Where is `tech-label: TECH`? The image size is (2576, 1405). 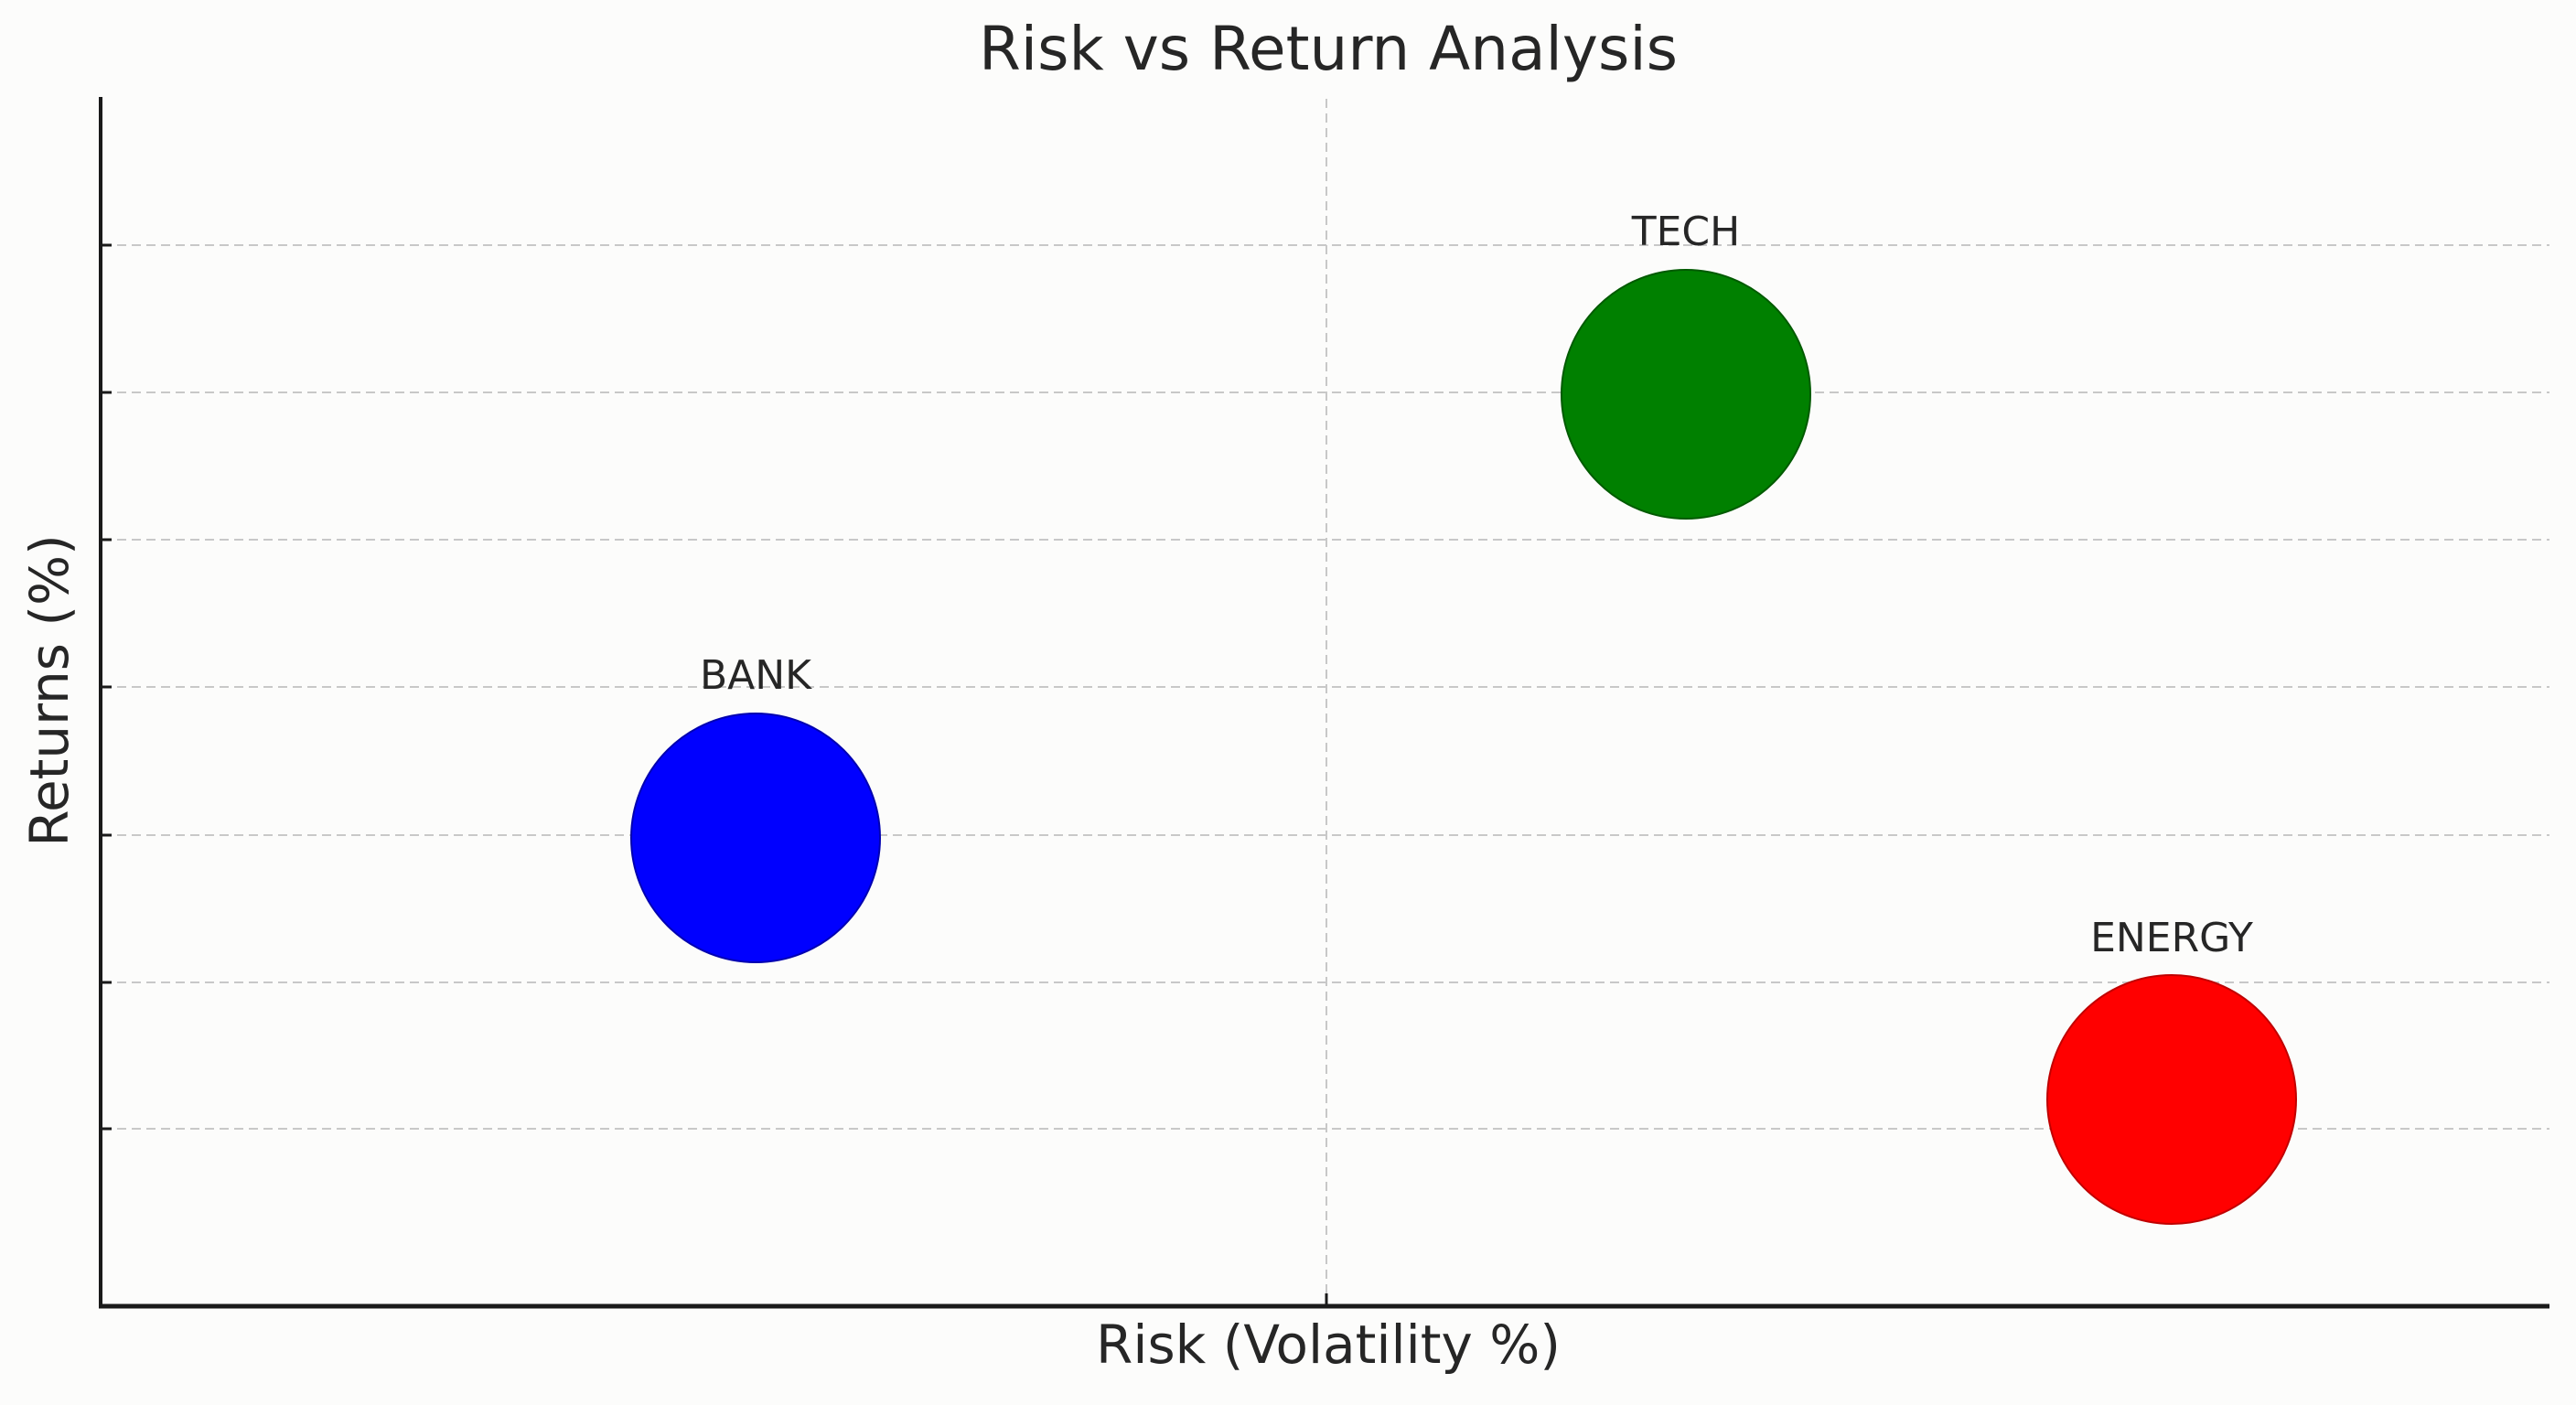
tech-label: TECH is located at coordinates (1686, 232).